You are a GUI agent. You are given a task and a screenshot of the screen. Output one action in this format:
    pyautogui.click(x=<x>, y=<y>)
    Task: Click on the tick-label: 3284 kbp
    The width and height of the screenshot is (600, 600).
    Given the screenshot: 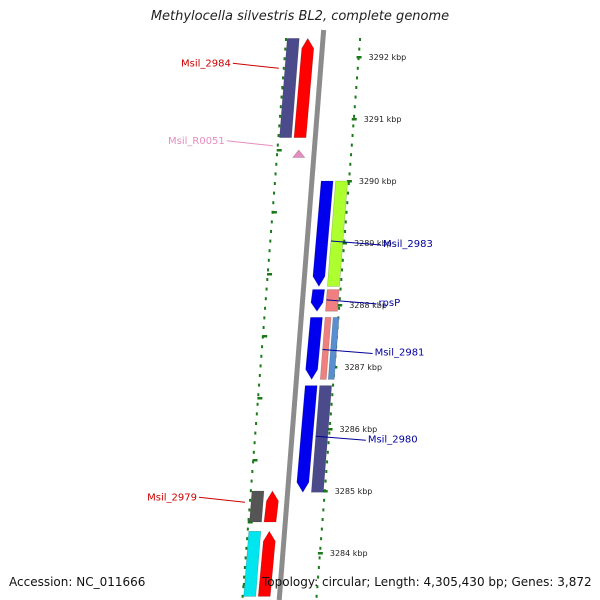 What is the action you would take?
    pyautogui.click(x=349, y=553)
    